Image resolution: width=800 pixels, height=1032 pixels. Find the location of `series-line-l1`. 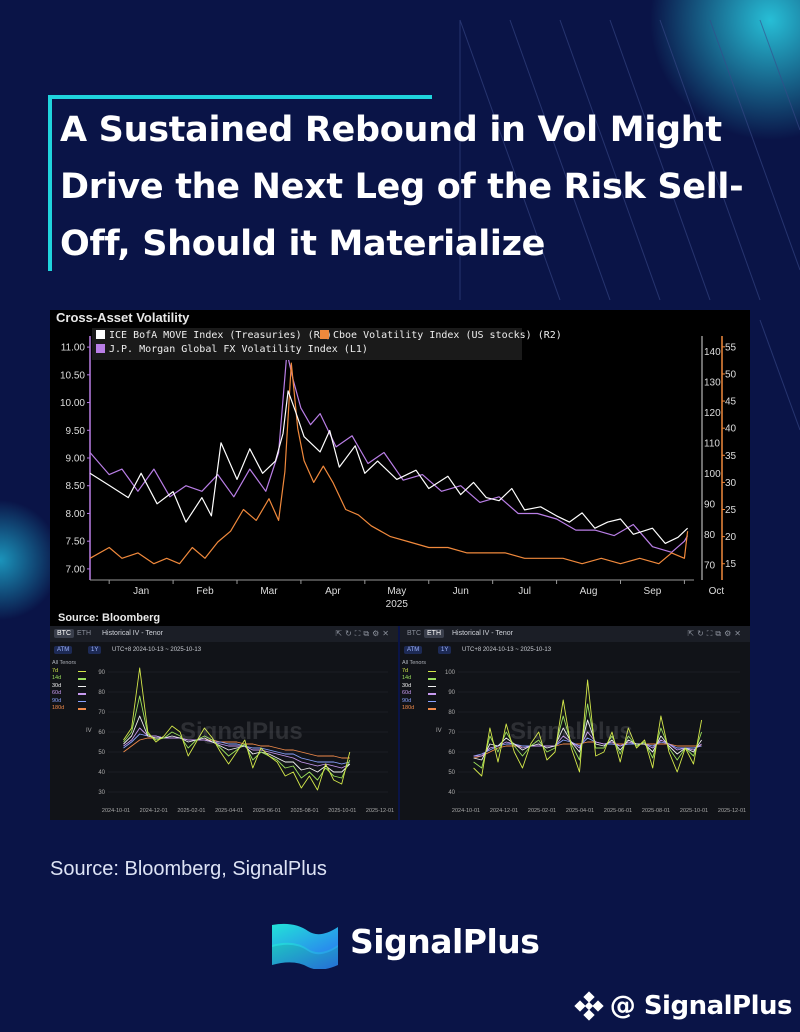

series-line-l1 is located at coordinates (389, 452).